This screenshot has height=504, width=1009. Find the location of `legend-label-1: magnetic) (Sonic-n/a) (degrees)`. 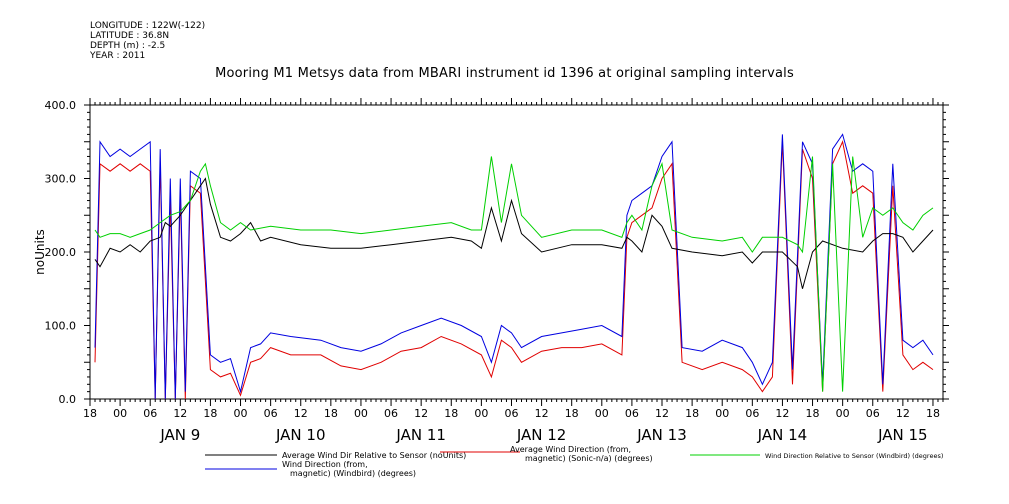

legend-label-1: magnetic) (Sonic-n/a) (degrees) is located at coordinates (589, 458).